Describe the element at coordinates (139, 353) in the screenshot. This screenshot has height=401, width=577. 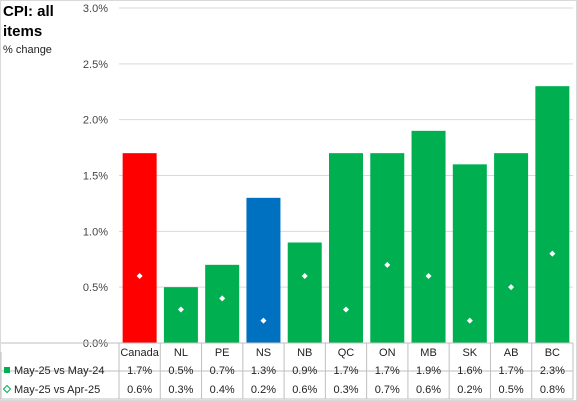
I see `category-label: Canada` at that location.